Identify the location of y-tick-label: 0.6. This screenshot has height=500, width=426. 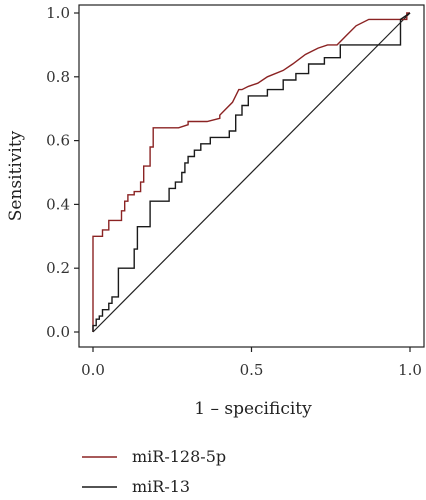
(58, 141).